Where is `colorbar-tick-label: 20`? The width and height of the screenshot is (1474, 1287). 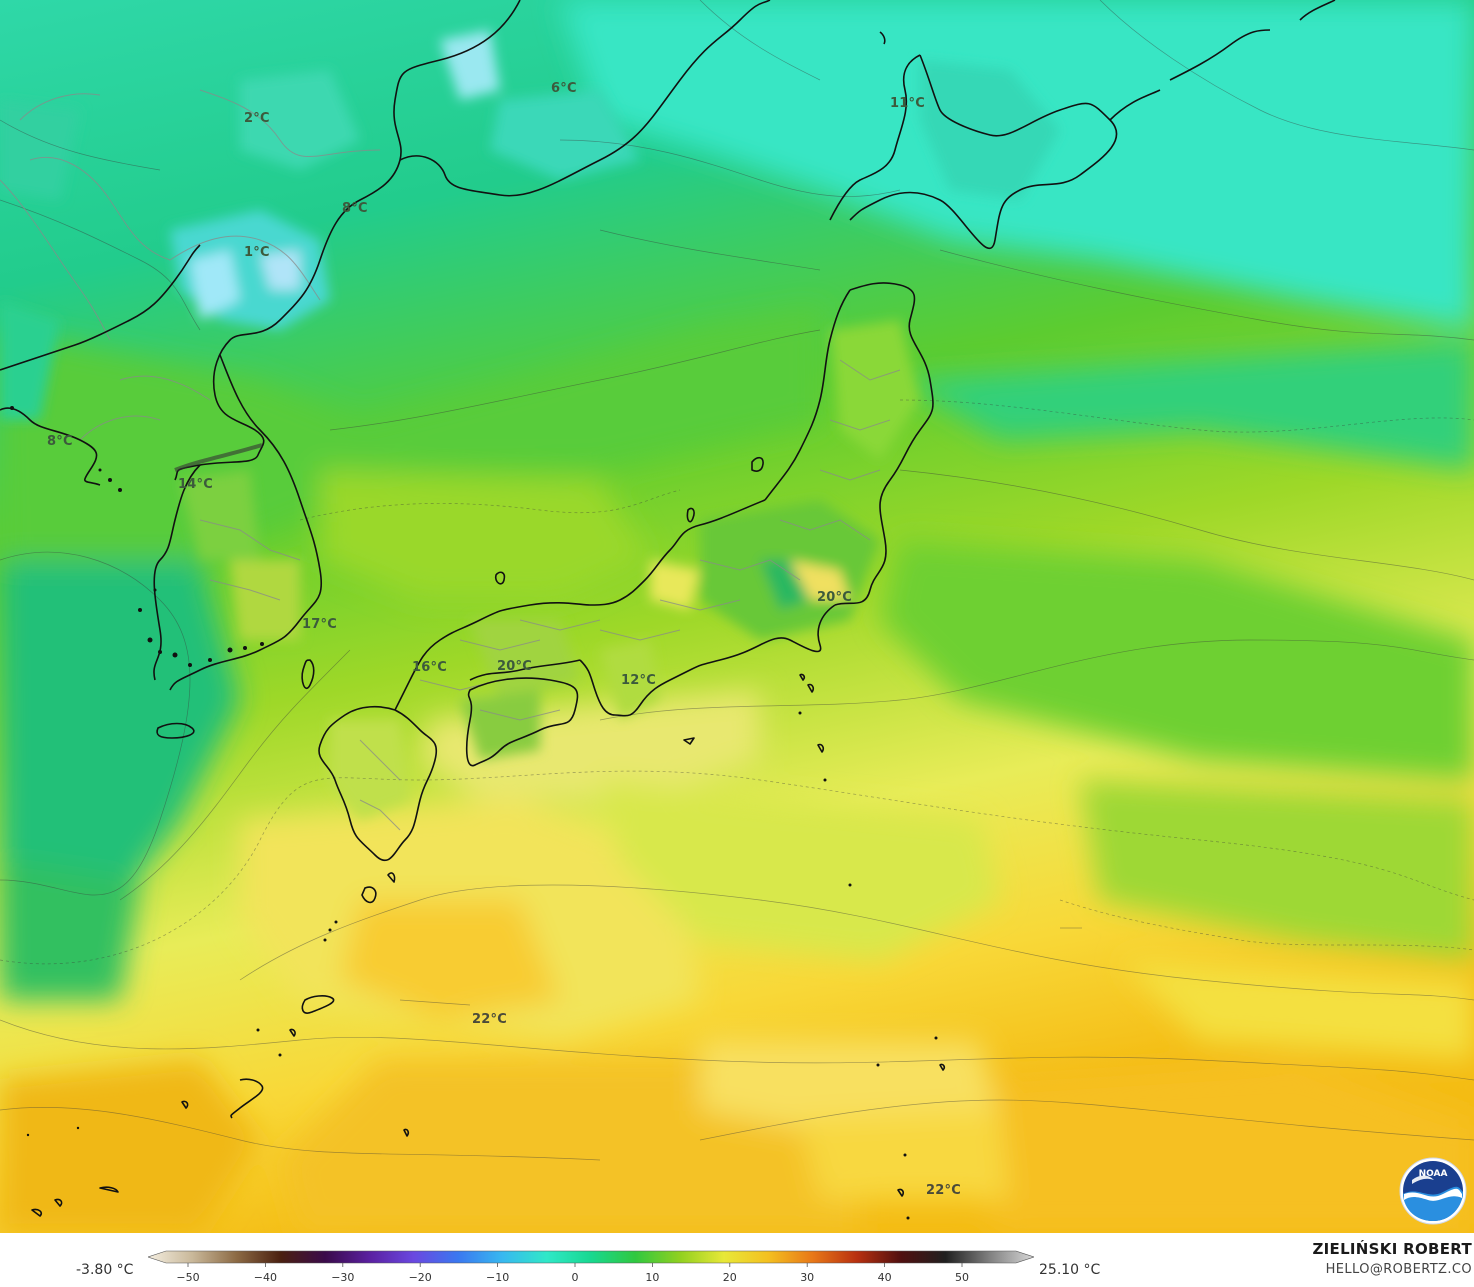 colorbar-tick-label: 20 is located at coordinates (729, 1277).